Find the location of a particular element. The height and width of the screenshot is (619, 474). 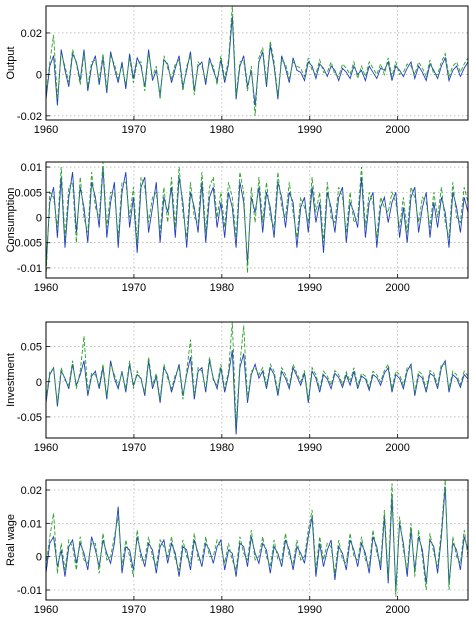

y-axis-label: Real wage is located at coordinates (11, 540).